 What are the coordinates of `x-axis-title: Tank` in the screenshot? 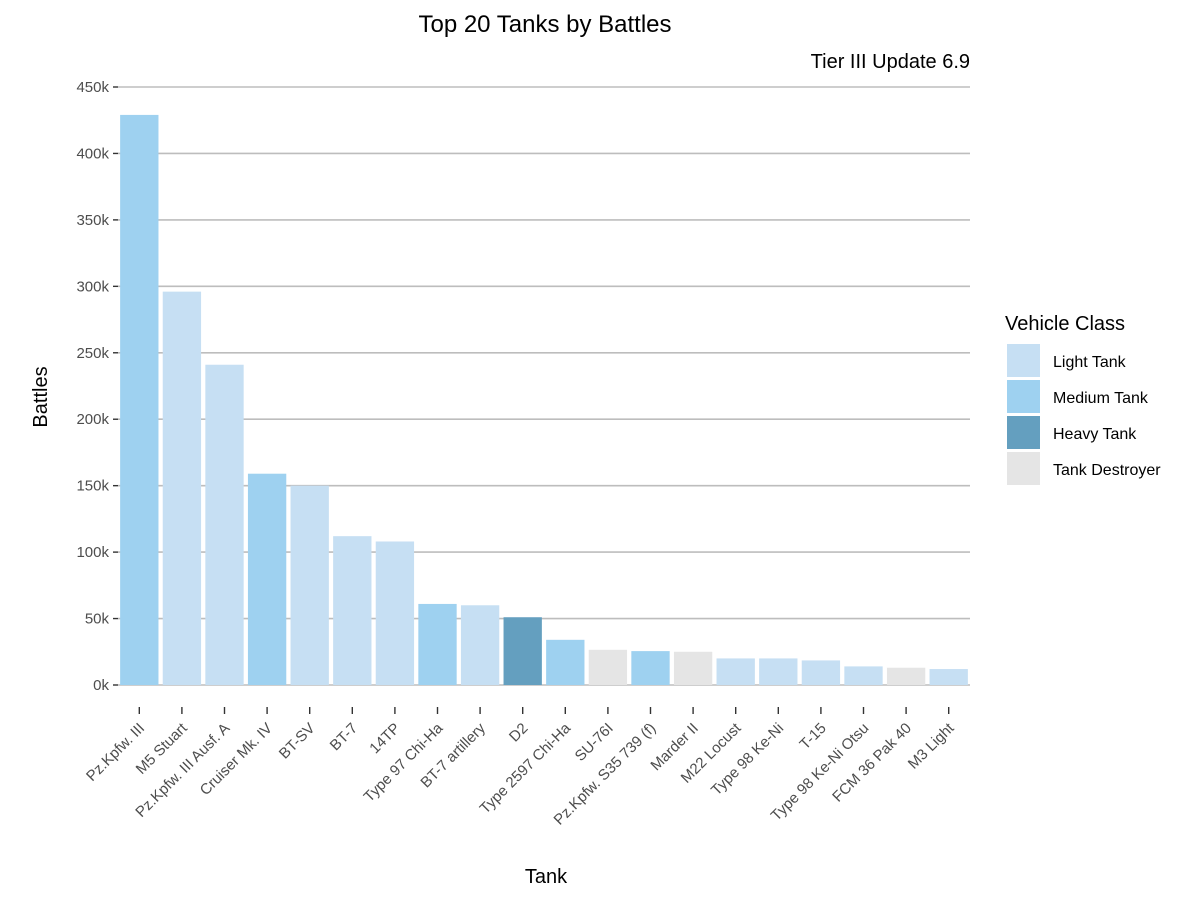 It's located at (546, 877).